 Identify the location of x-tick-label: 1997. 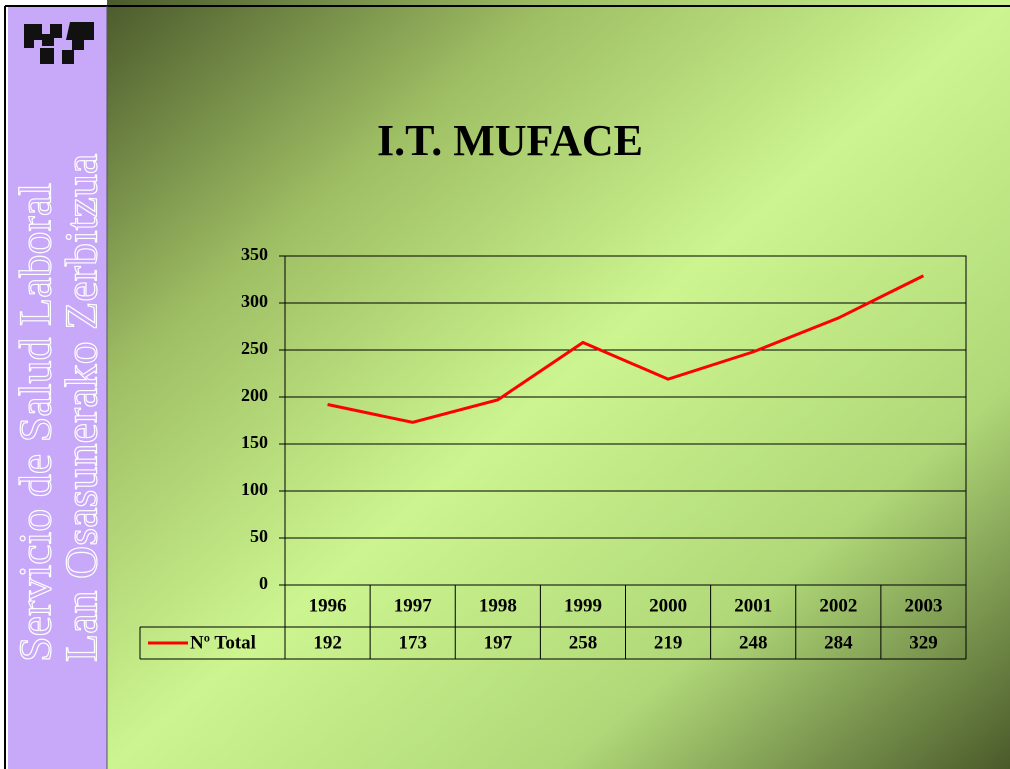
(413, 605).